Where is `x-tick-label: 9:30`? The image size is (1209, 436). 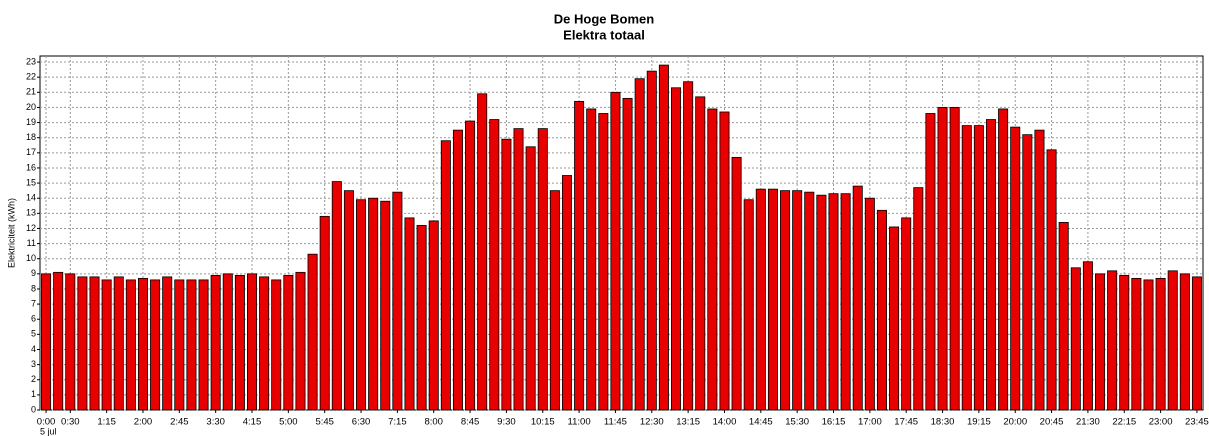
x-tick-label: 9:30 is located at coordinates (506, 422).